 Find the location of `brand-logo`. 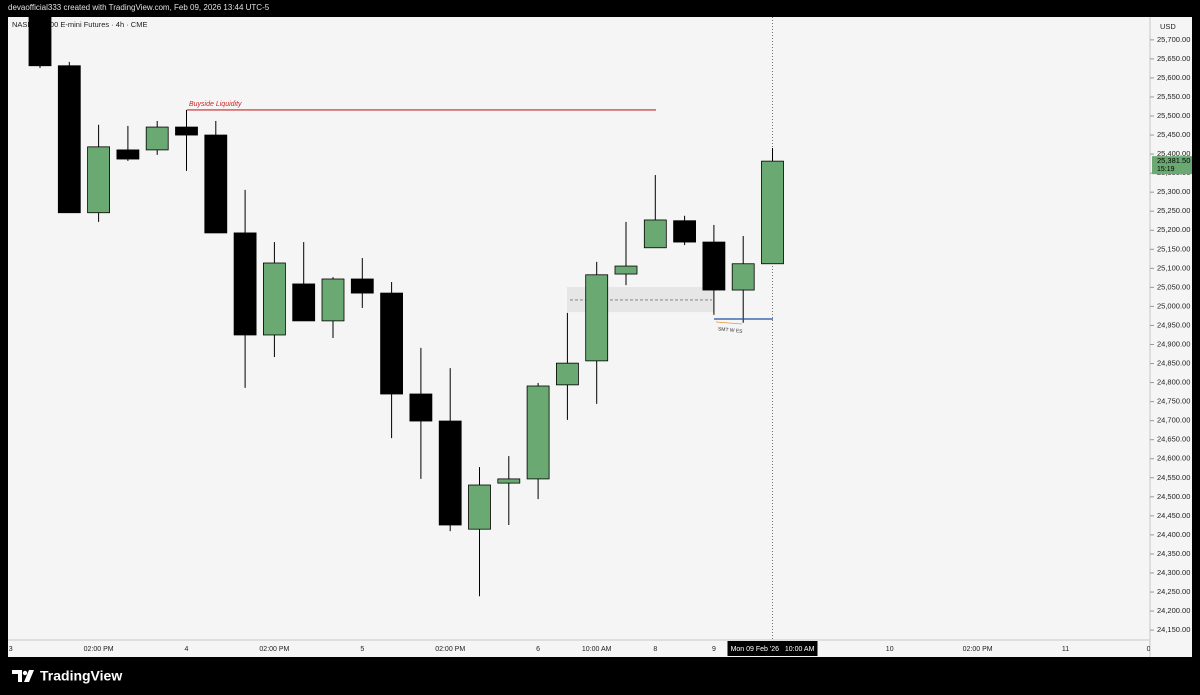

brand-logo is located at coordinates (23, 676).